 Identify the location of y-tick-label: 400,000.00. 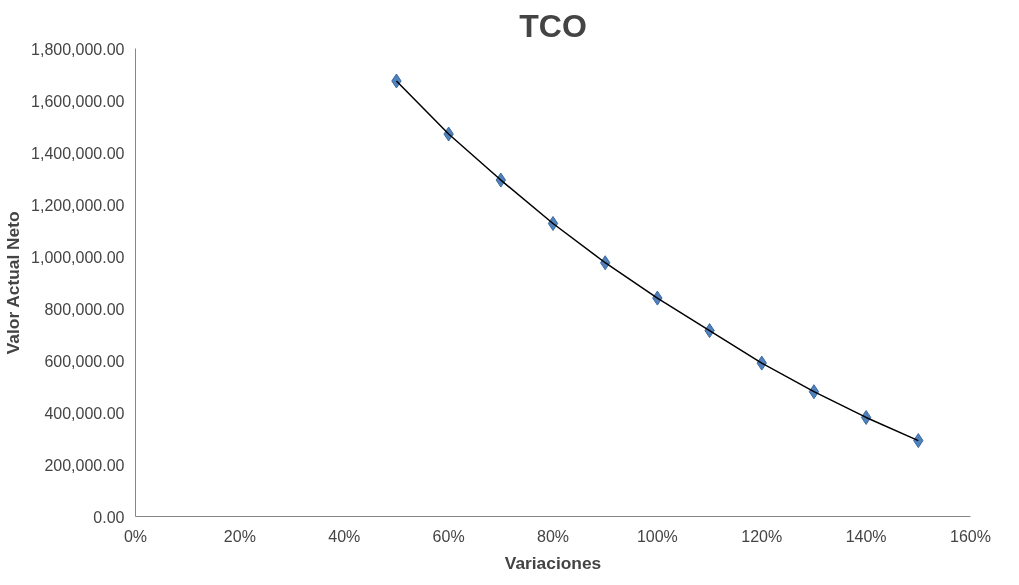
(84, 413).